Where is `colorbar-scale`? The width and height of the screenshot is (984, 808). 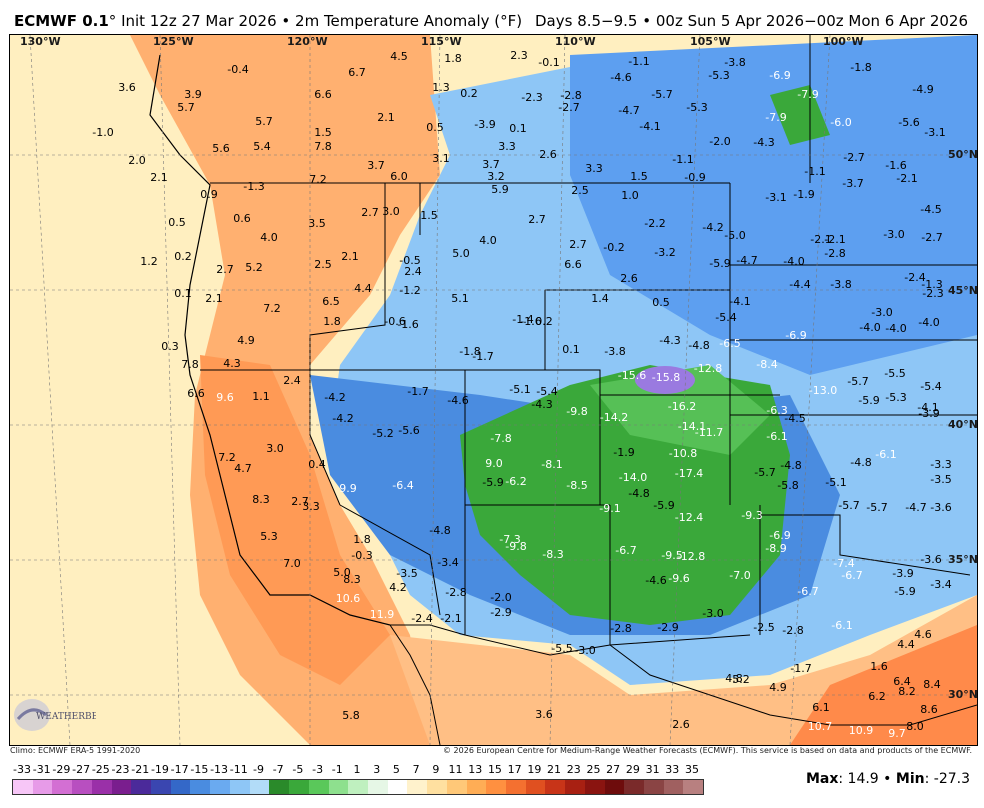 colorbar-scale is located at coordinates (358, 787).